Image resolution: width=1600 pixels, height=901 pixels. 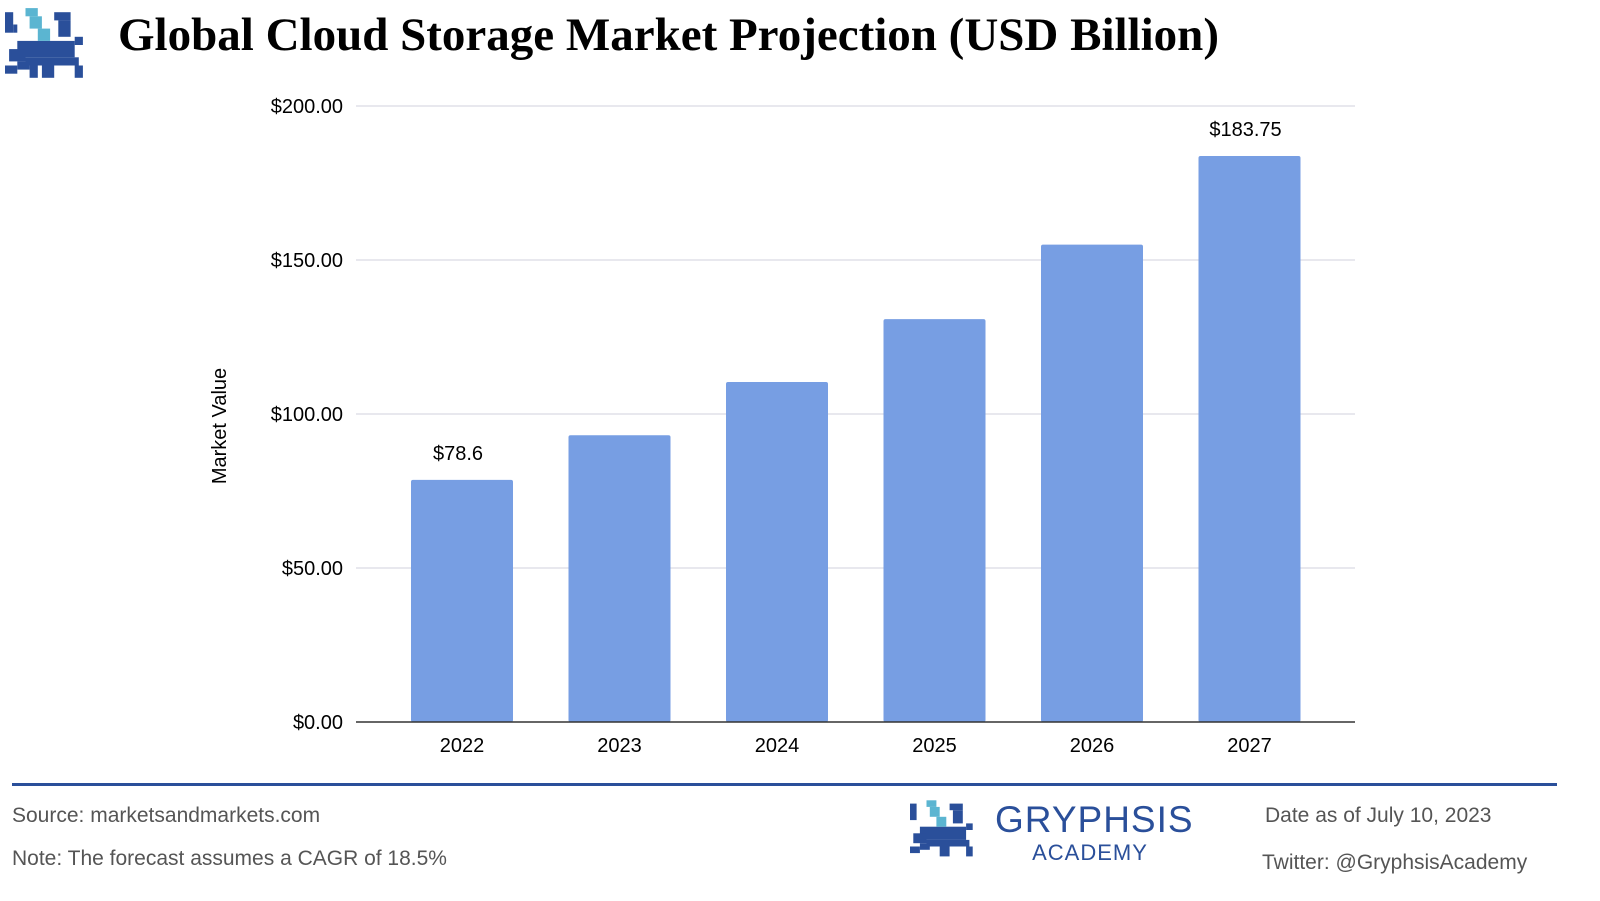 I want to click on twitter-handle: Twitter: @GryphsisAcademy, so click(x=1395, y=862).